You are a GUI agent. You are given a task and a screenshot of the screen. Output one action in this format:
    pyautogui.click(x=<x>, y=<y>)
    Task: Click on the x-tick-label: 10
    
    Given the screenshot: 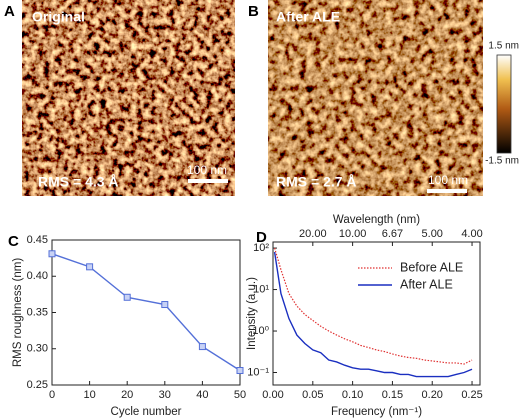 What is the action you would take?
    pyautogui.click(x=89, y=395)
    